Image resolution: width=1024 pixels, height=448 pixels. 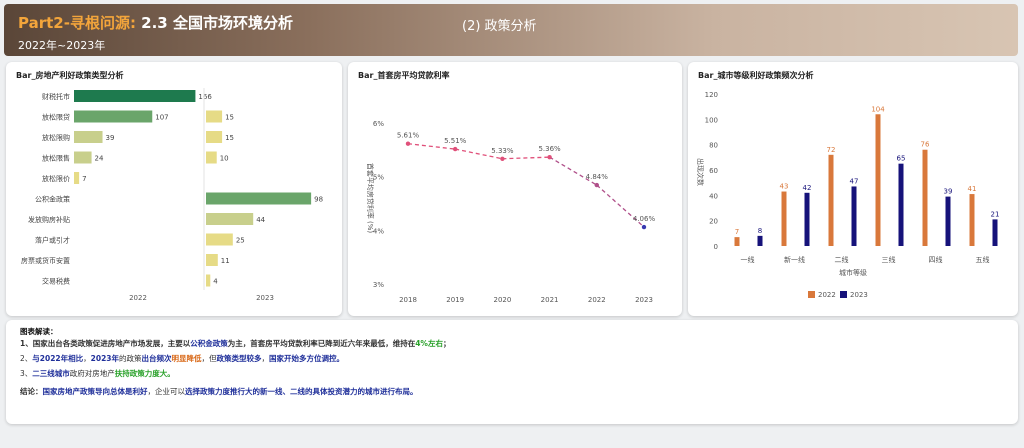 What do you see at coordinates (644, 300) in the screenshot?
I see `x-tick-label: 2023` at bounding box center [644, 300].